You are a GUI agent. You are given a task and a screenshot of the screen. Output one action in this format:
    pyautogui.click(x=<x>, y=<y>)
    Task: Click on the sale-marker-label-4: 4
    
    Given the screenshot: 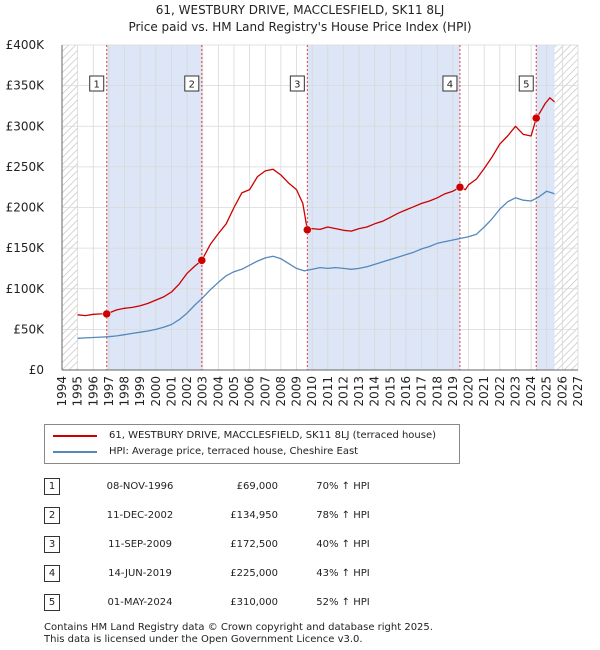 What is the action you would take?
    pyautogui.click(x=450, y=85)
    